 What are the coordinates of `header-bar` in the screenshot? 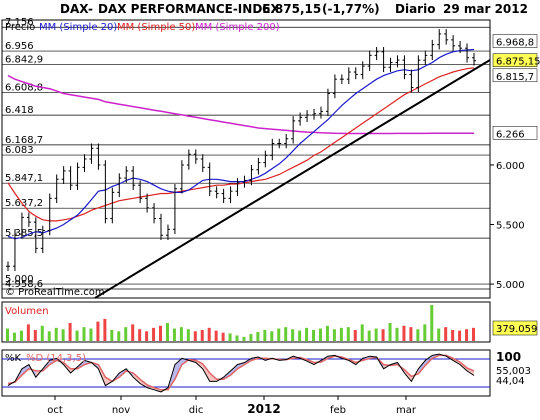 It's located at (270, 9).